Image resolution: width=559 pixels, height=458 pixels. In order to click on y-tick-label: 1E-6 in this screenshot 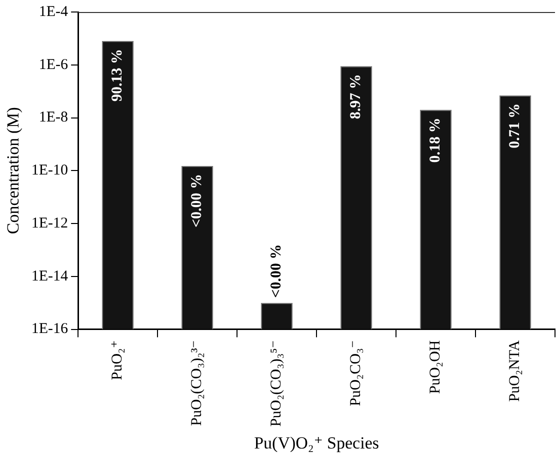, I will do `click(53, 64)`.